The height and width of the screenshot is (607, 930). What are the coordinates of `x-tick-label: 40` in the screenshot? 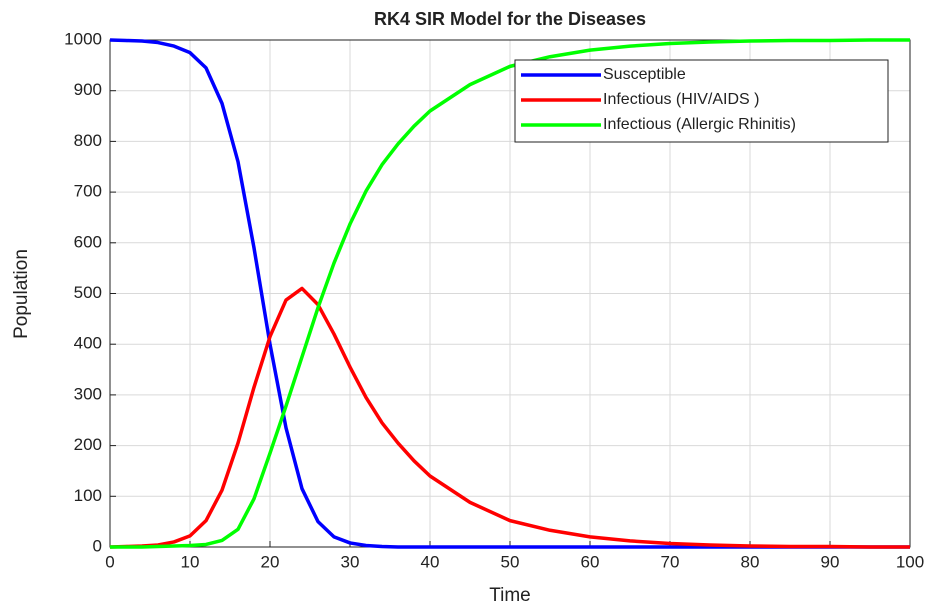 It's located at (430, 561).